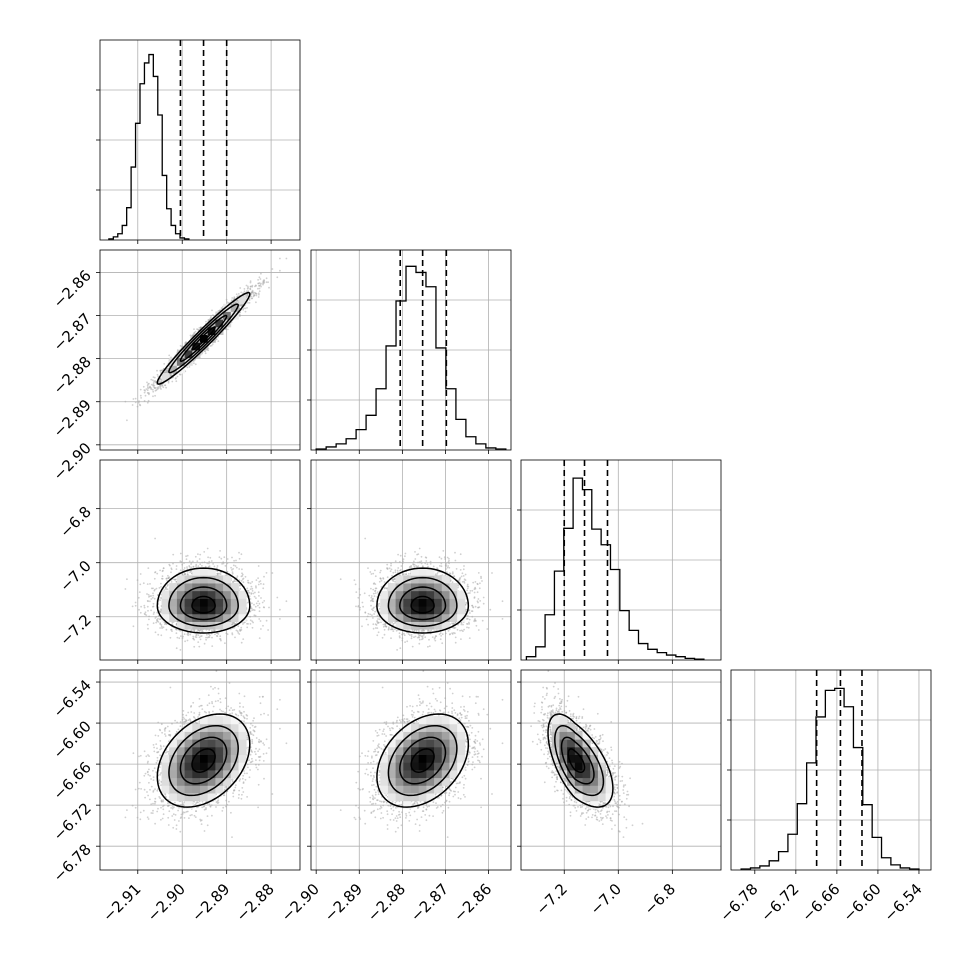 The image size is (970, 970). I want to click on panel-content, so click(214, 335).